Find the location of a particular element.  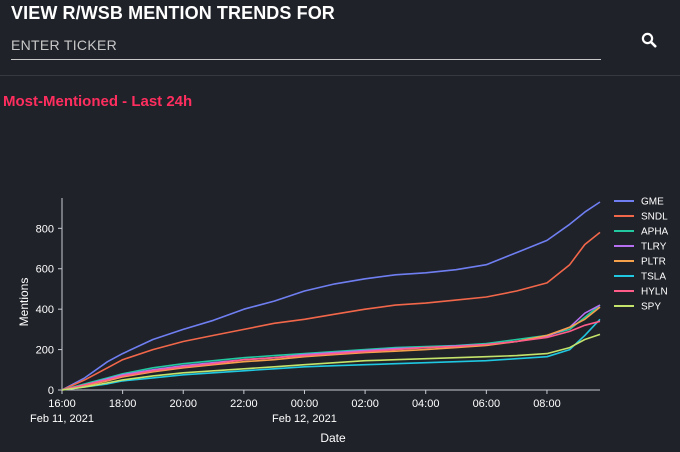

legend-label-pltr: PLTR is located at coordinates (653, 262).